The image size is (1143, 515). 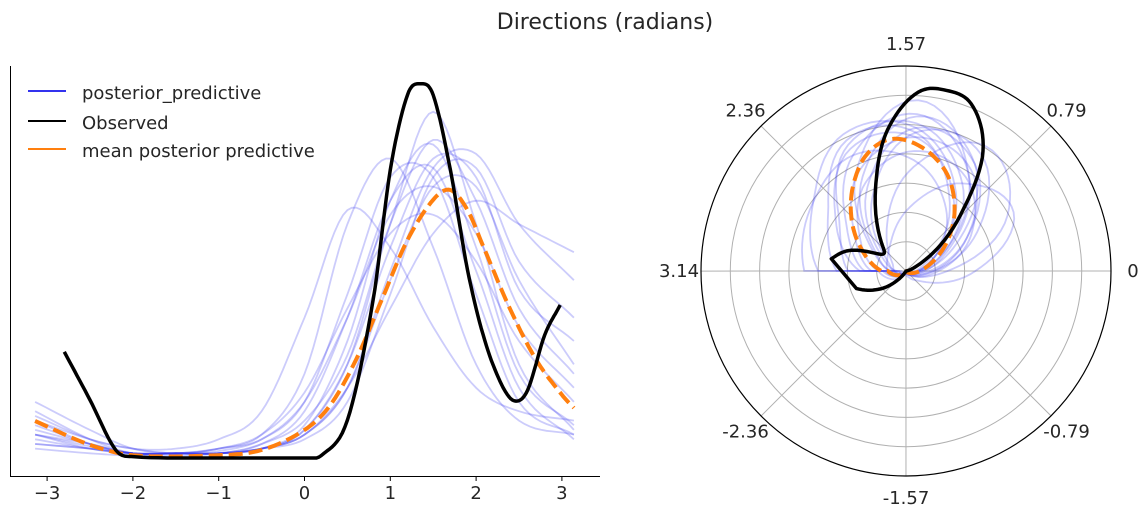 I want to click on legend-label-observed: Observed, so click(x=125, y=123).